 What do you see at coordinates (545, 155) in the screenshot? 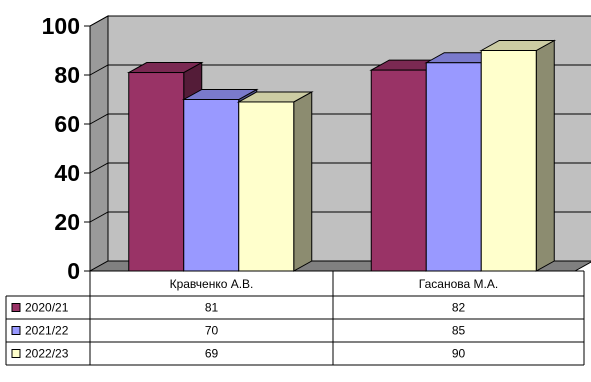
I see `bar-2022-23-1-side` at bounding box center [545, 155].